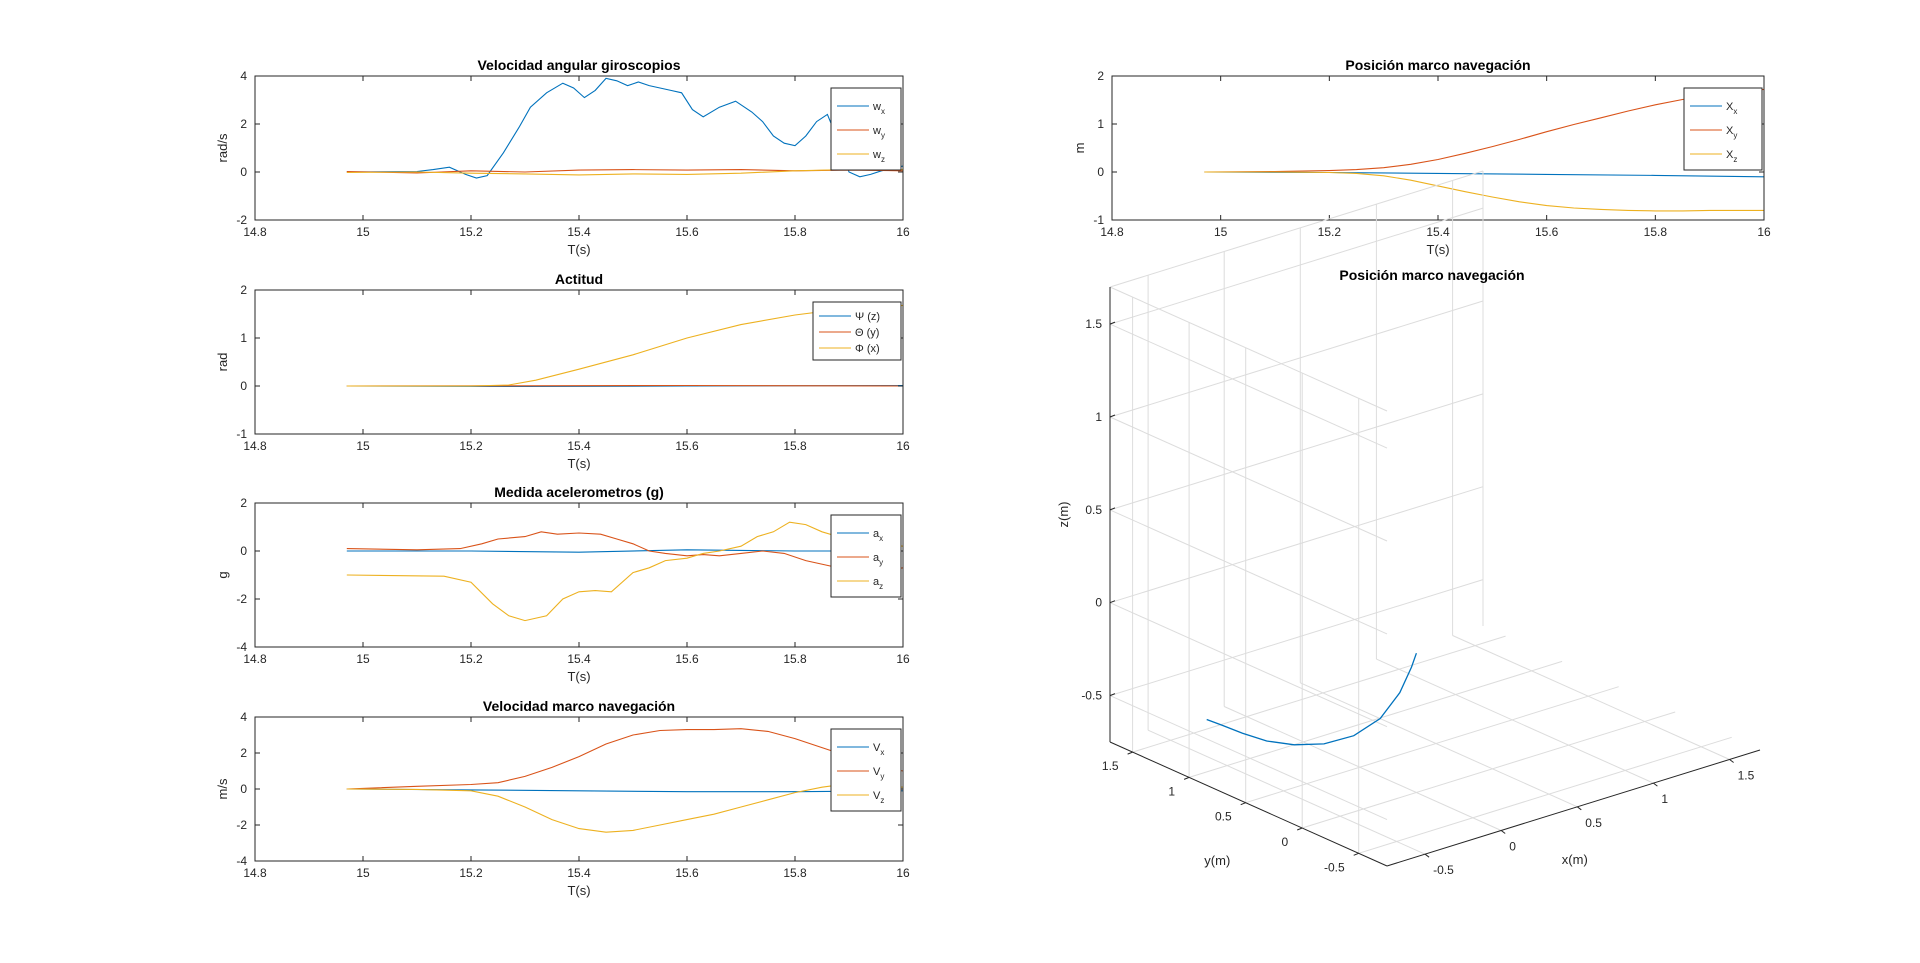 This screenshot has width=1920, height=963. I want to click on legend-entry-subscript: y, so click(882, 776).